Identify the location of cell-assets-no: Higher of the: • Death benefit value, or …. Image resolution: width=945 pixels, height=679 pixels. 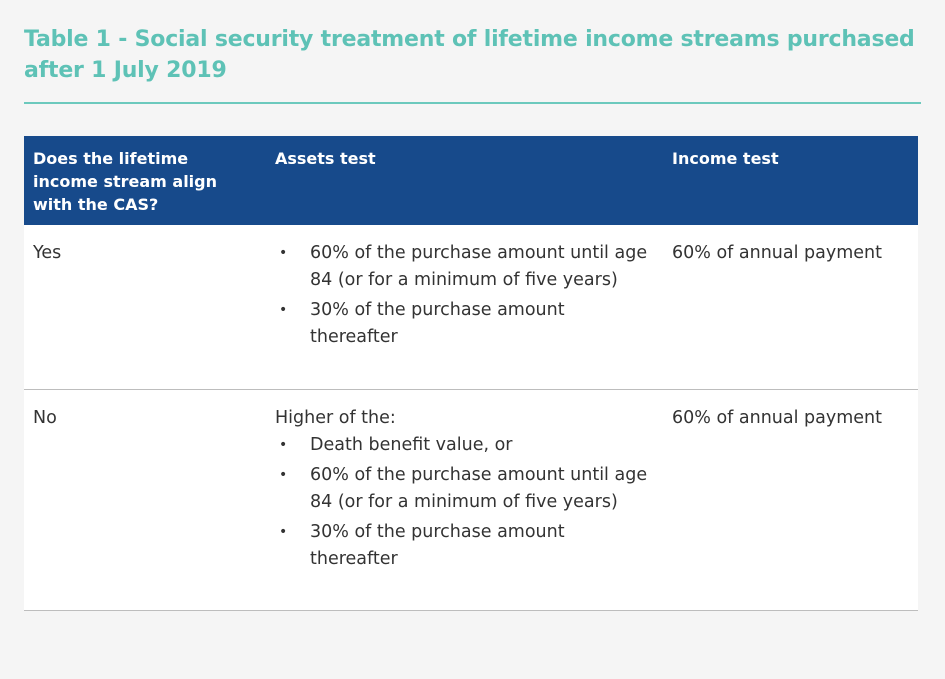
(465, 490).